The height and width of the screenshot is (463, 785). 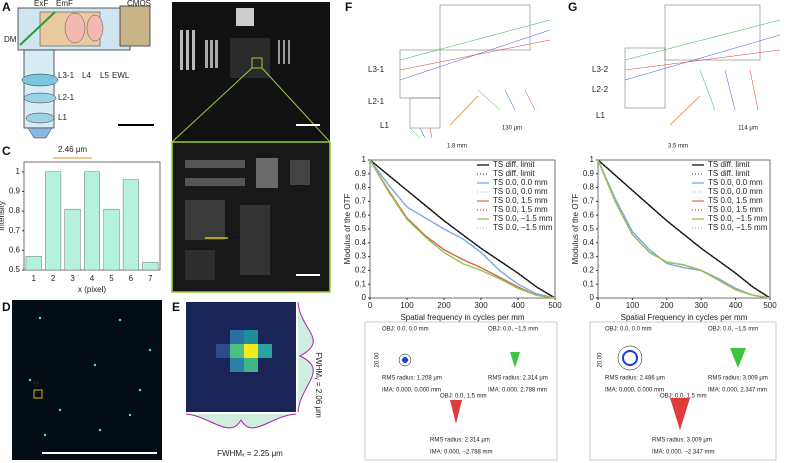 I want to click on x-axis-label: x (pixel), so click(x=92, y=289).